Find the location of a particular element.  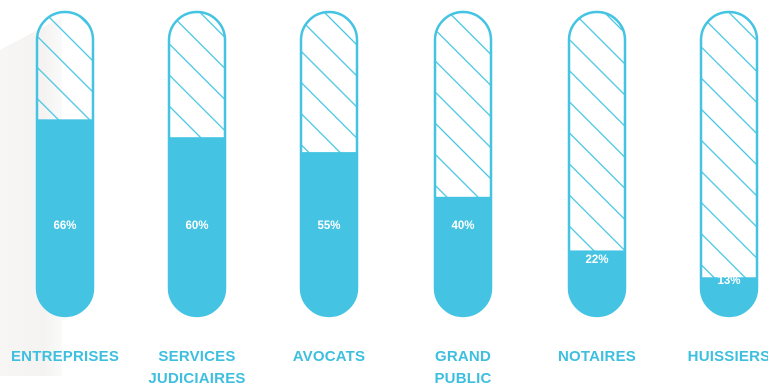

tube-2: 60% is located at coordinates (197, 164).